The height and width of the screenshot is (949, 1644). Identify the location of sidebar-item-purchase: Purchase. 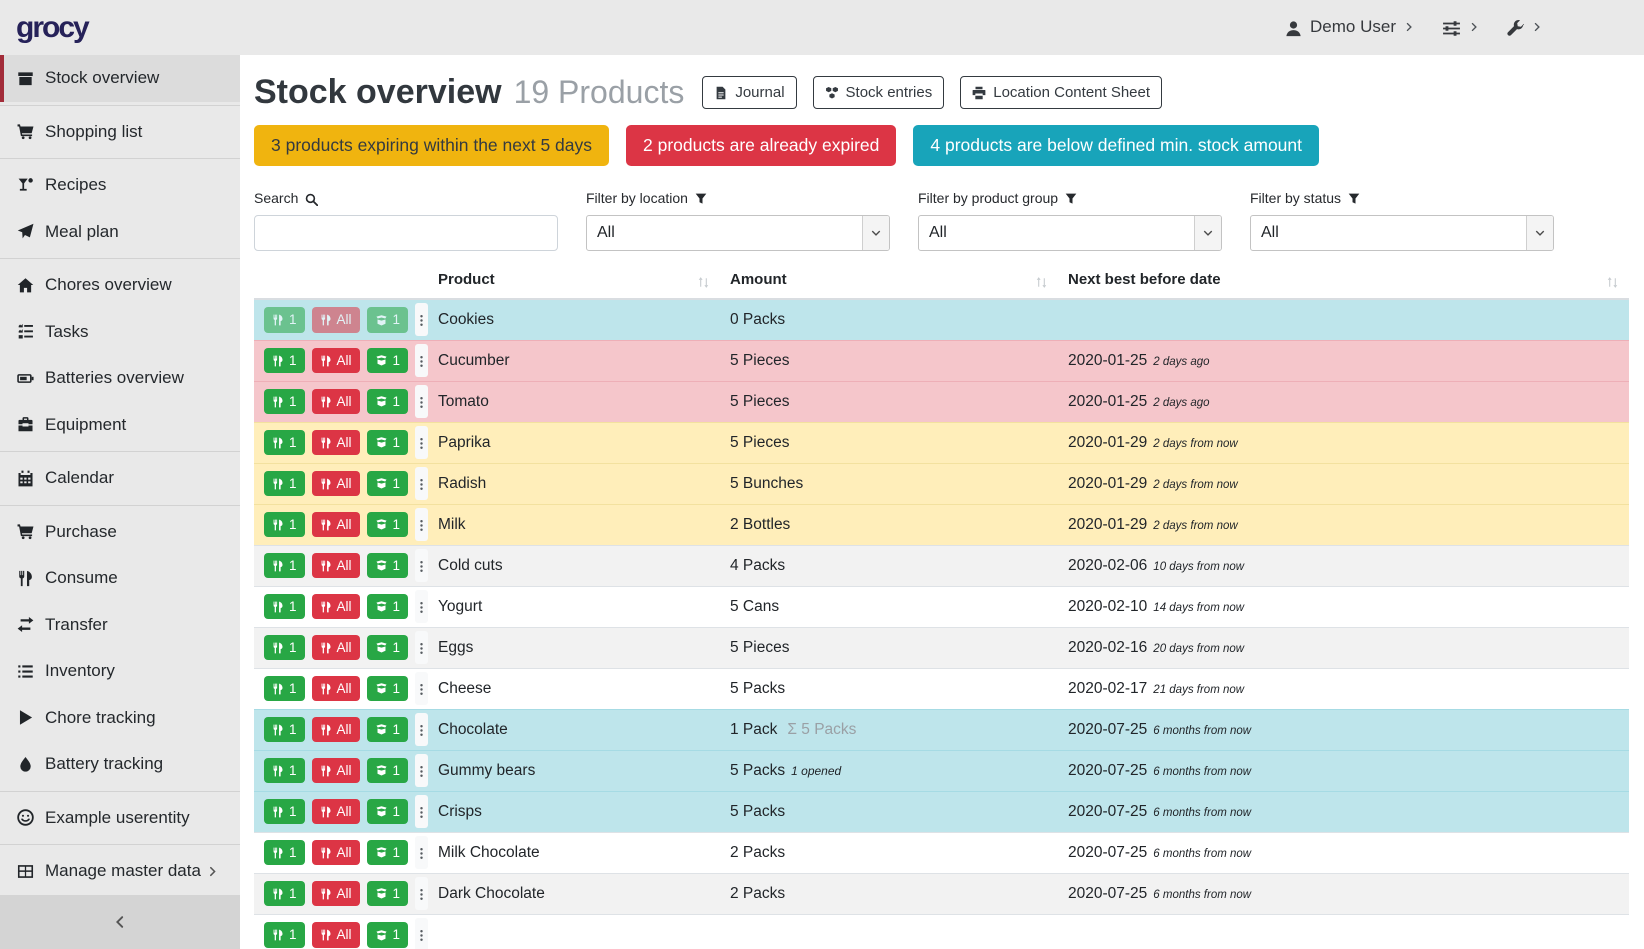
(120, 532).